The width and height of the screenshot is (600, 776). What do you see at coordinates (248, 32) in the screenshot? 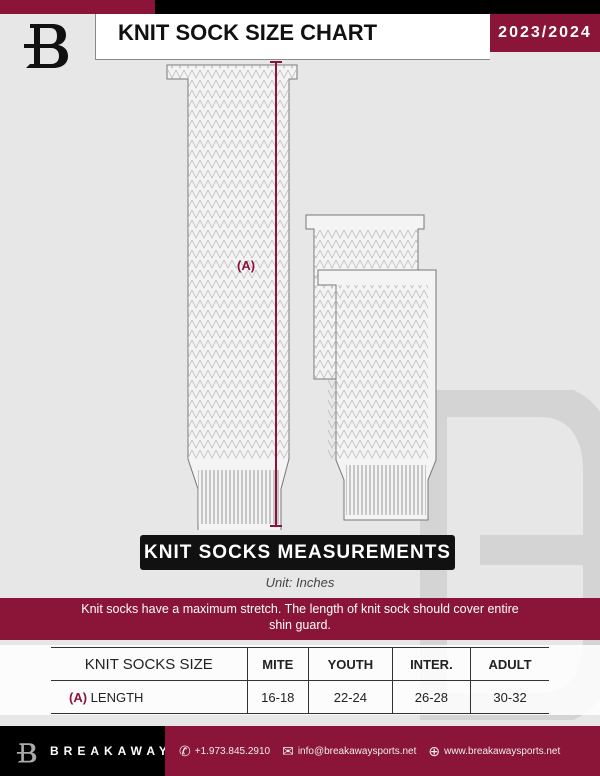
I see `page-title: KNIT SOCK SIZE CHART` at bounding box center [248, 32].